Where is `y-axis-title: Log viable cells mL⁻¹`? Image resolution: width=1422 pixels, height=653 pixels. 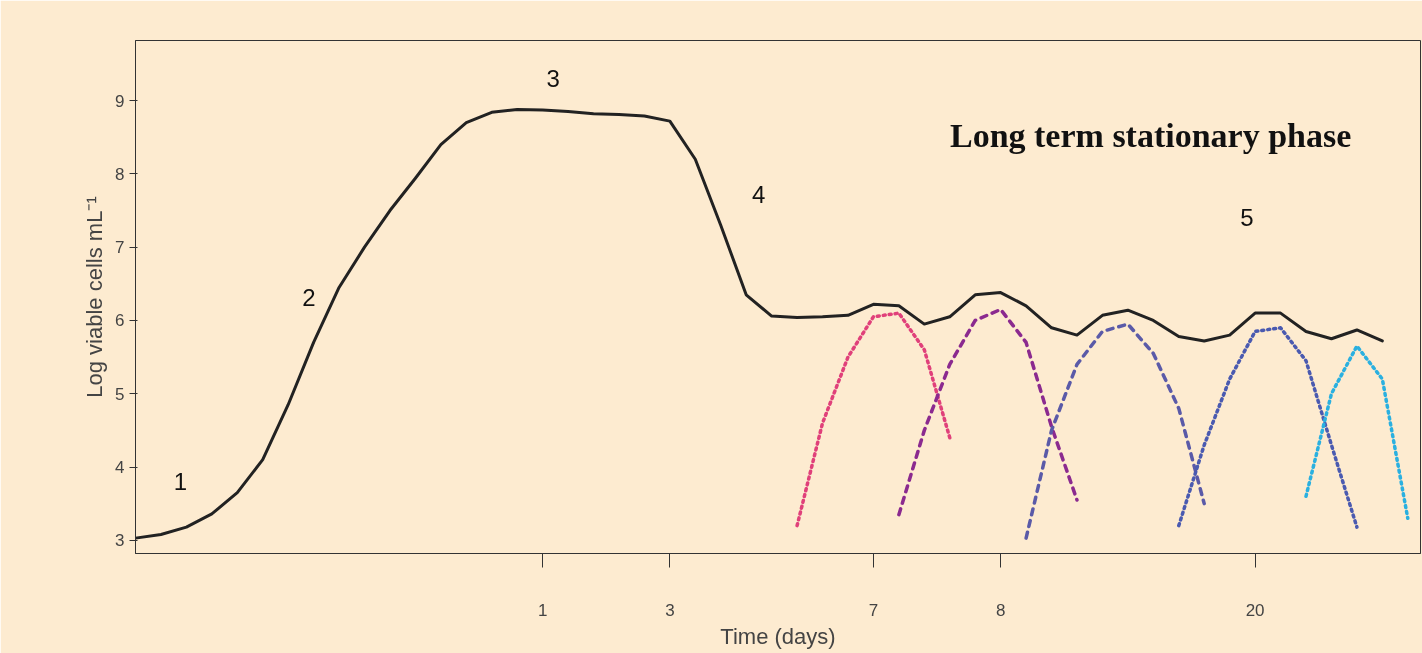 y-axis-title: Log viable cells mL⁻¹ is located at coordinates (95, 297).